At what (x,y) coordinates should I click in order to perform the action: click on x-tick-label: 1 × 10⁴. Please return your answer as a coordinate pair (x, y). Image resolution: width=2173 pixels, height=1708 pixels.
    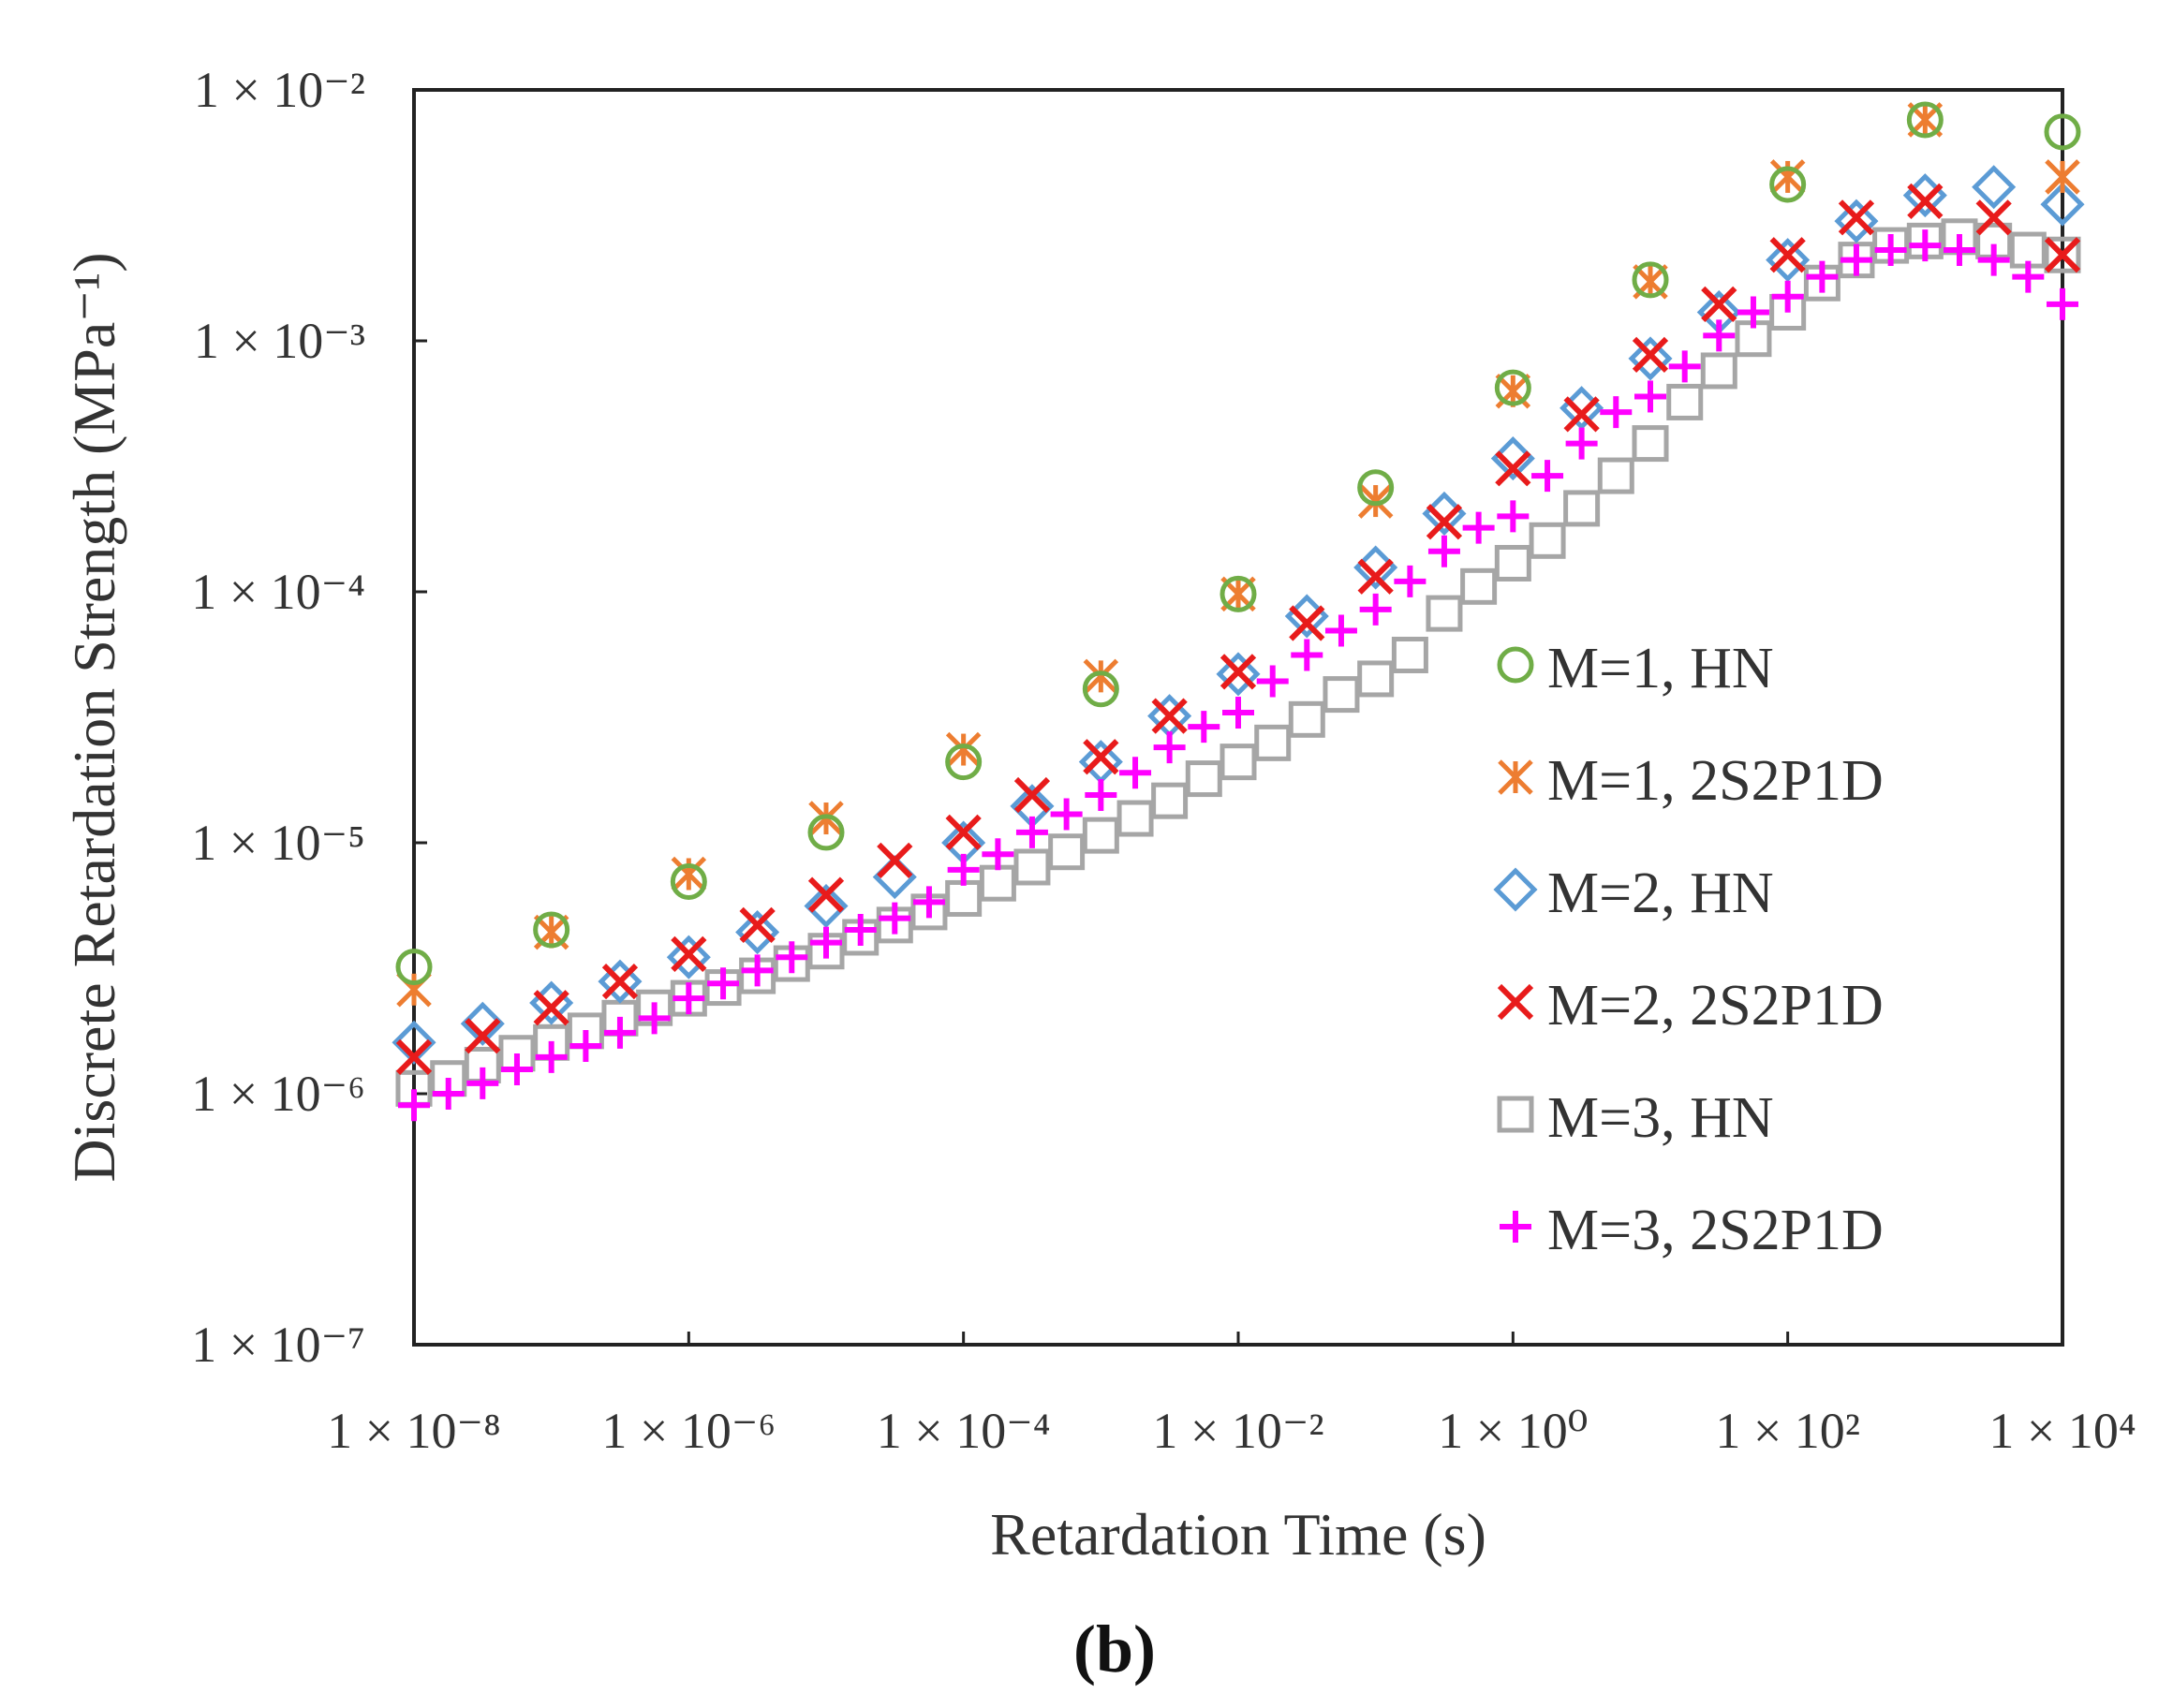
    Looking at the image, I should click on (2062, 1431).